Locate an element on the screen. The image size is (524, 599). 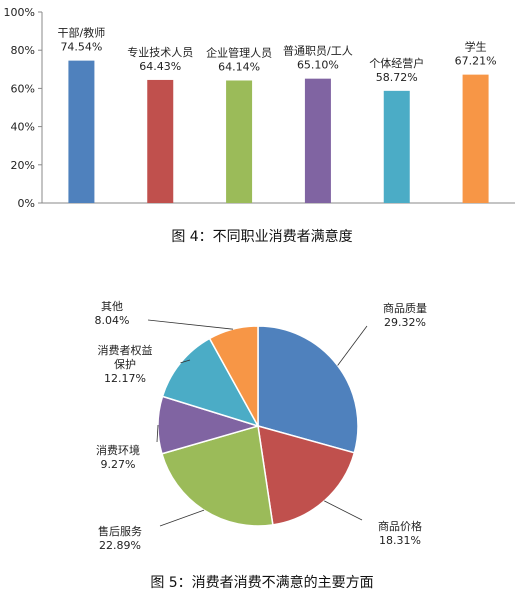
y-tick-label: 20% is located at coordinates (23, 165).